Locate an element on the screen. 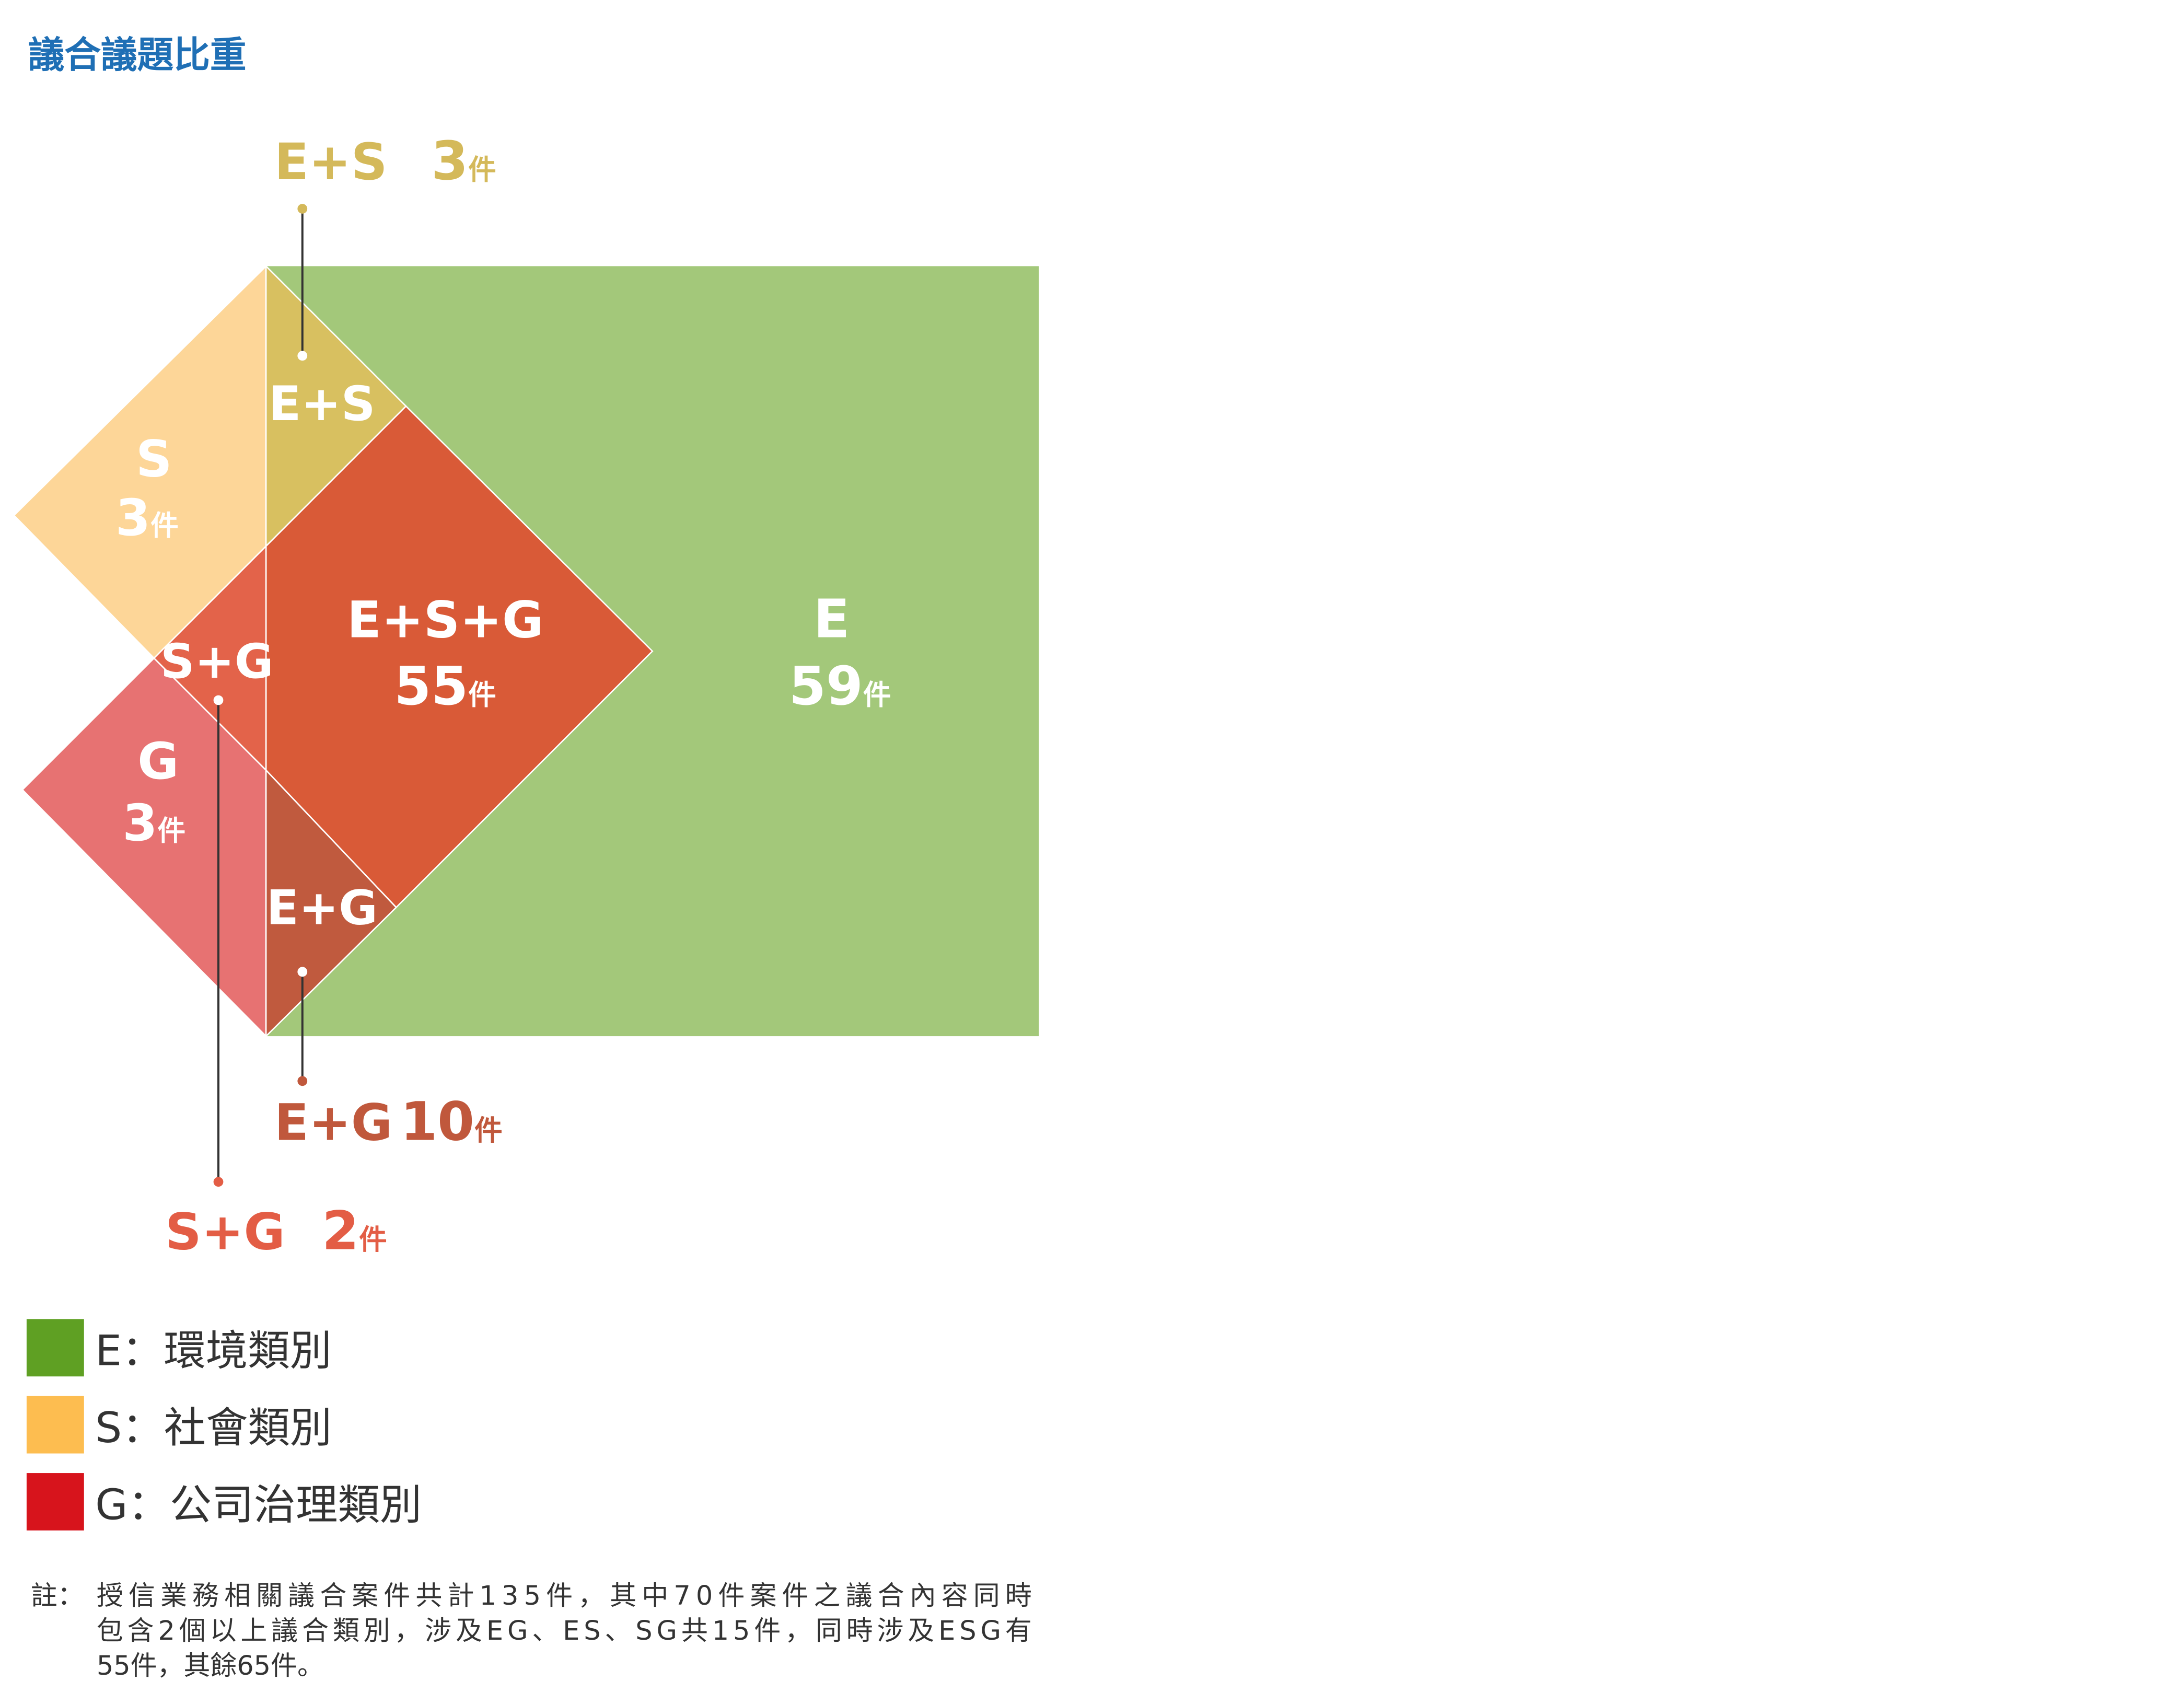  note-line-3: 55件，其餘65件。 is located at coordinates (211, 1666).